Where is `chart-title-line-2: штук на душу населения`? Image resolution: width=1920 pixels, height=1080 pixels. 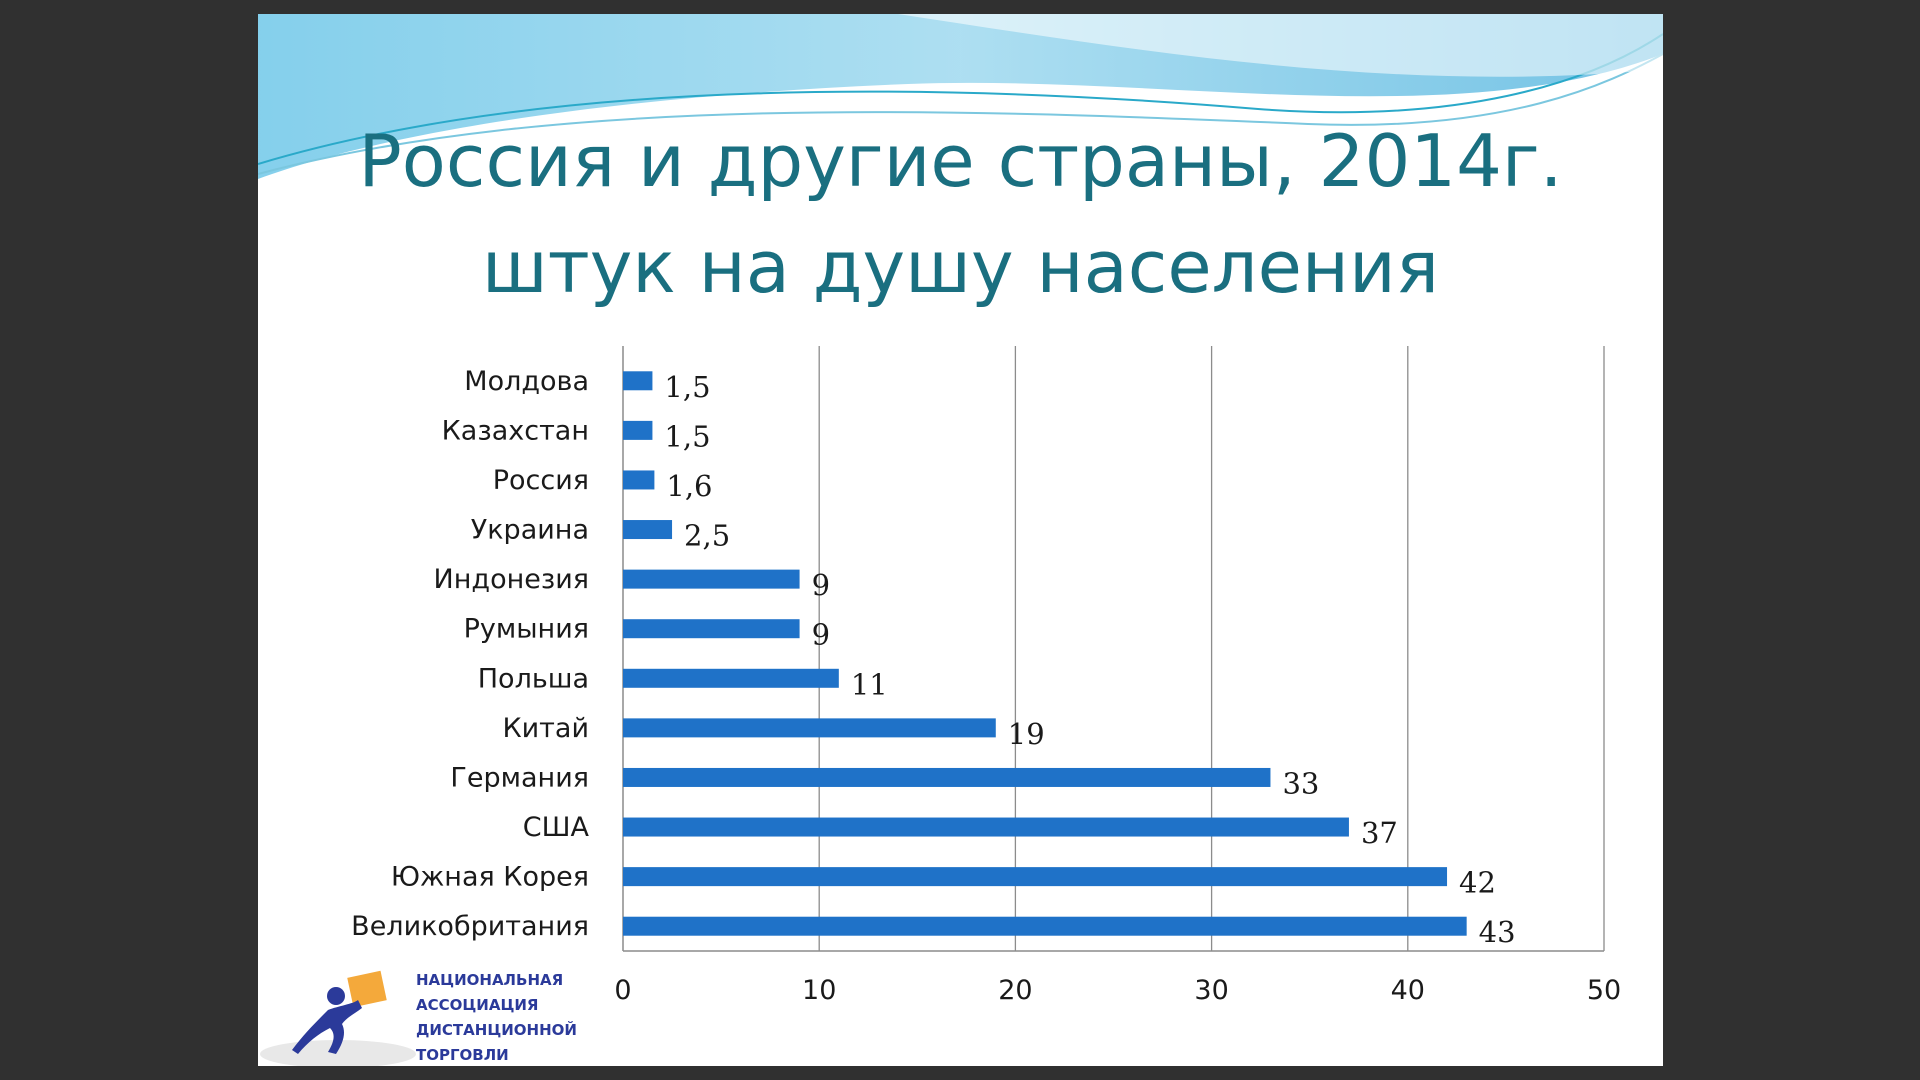 chart-title-line-2: штук на душу населения is located at coordinates (960, 267).